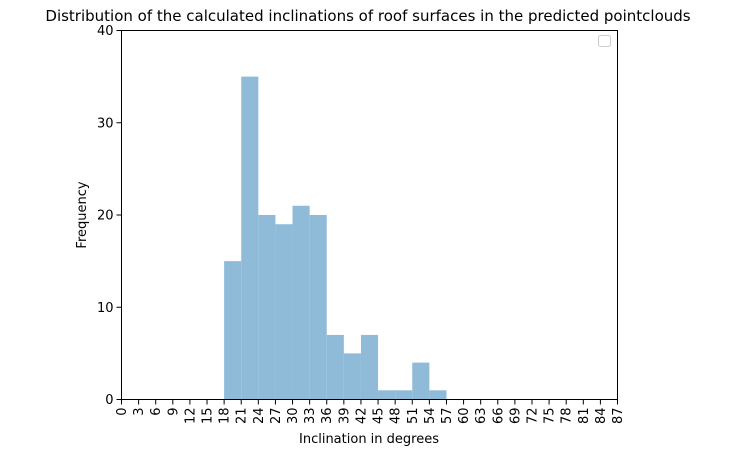 The width and height of the screenshot is (737, 456). What do you see at coordinates (481, 416) in the screenshot?
I see `x-tick-label: 63` at bounding box center [481, 416].